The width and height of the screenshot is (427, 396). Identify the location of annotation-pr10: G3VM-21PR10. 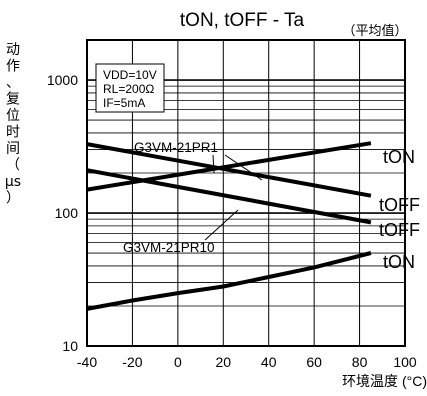
(181, 232).